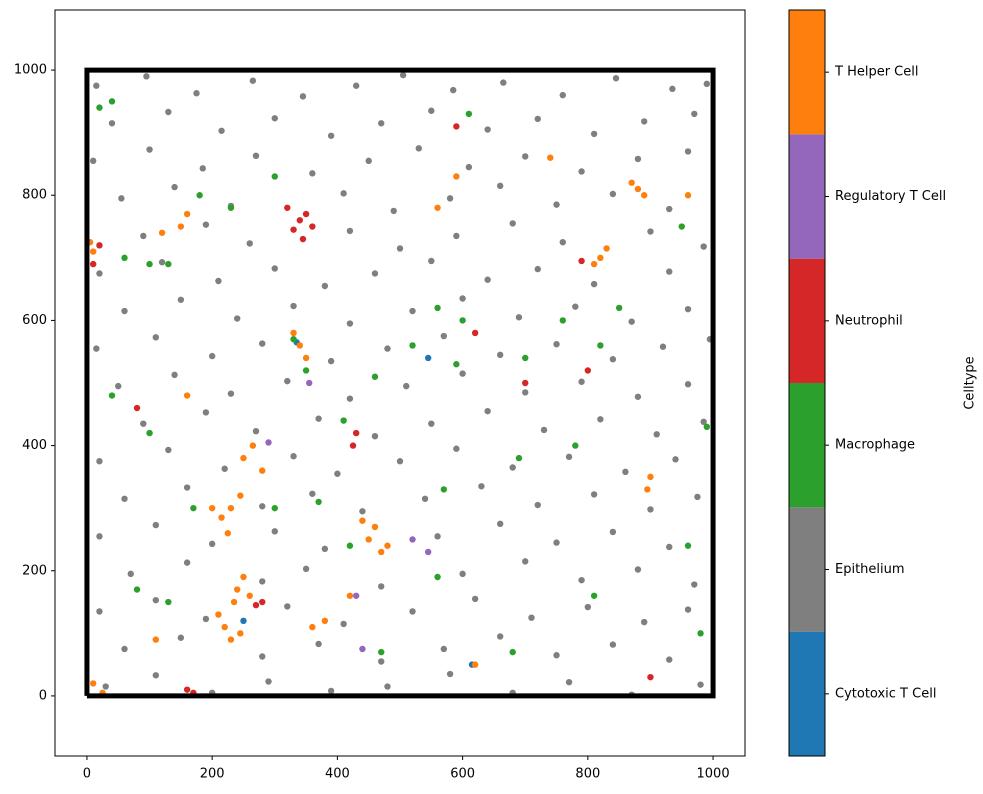  Describe the element at coordinates (587, 774) in the screenshot. I see `x-tick-label: 800` at that location.